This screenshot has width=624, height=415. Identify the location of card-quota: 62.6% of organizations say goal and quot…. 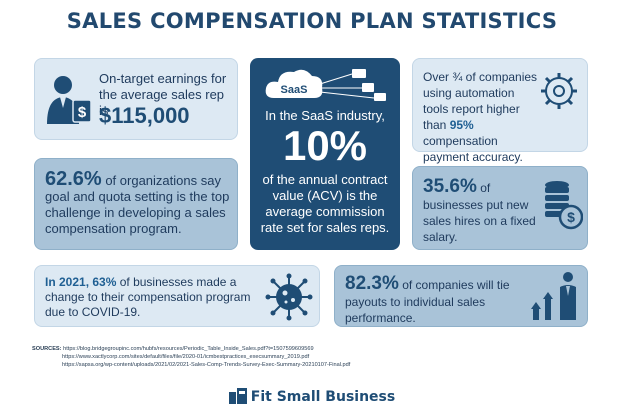
(136, 204).